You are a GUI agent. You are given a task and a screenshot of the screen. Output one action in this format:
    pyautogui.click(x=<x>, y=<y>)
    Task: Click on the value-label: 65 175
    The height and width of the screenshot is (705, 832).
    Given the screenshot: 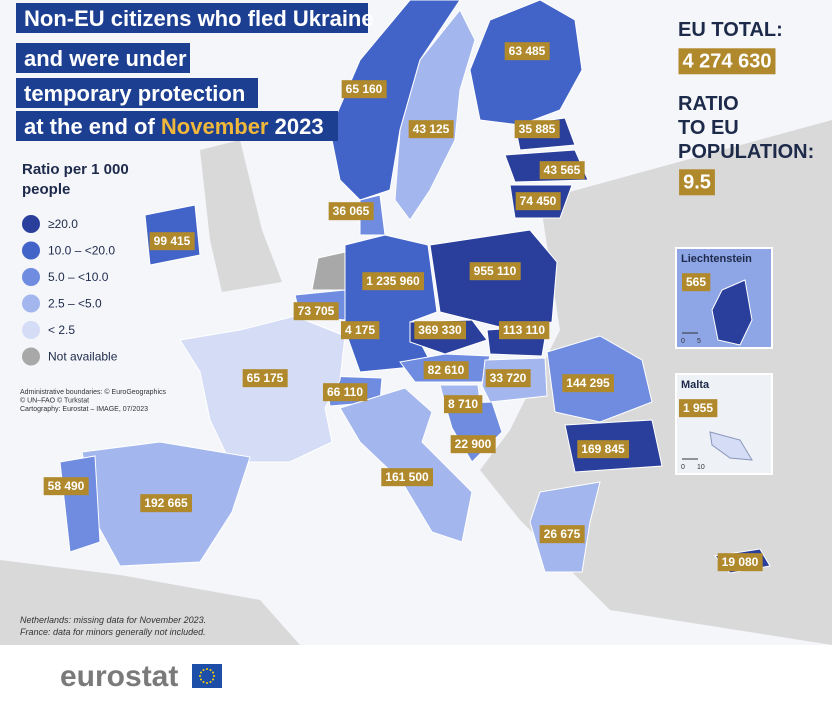 What is the action you would take?
    pyautogui.click(x=265, y=378)
    